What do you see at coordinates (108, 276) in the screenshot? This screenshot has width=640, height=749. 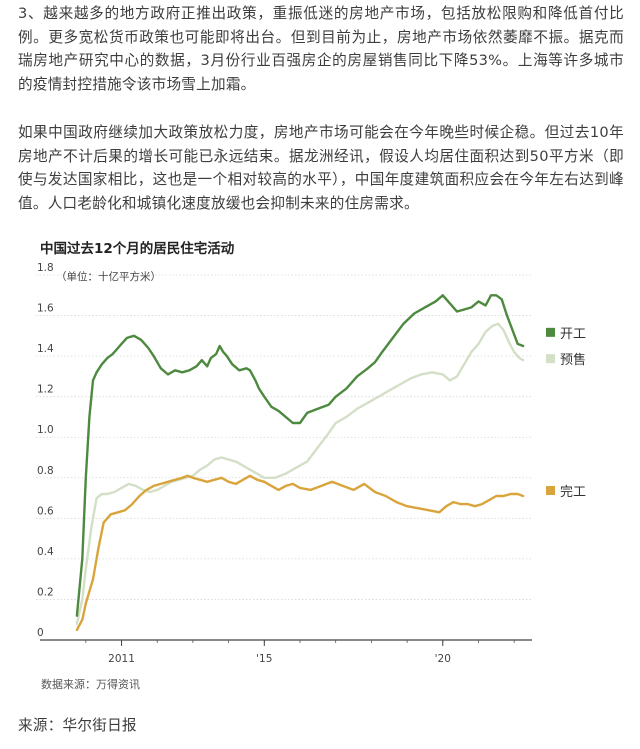 I see `y-axis-unit-label: （单位：十亿平方米）` at bounding box center [108, 276].